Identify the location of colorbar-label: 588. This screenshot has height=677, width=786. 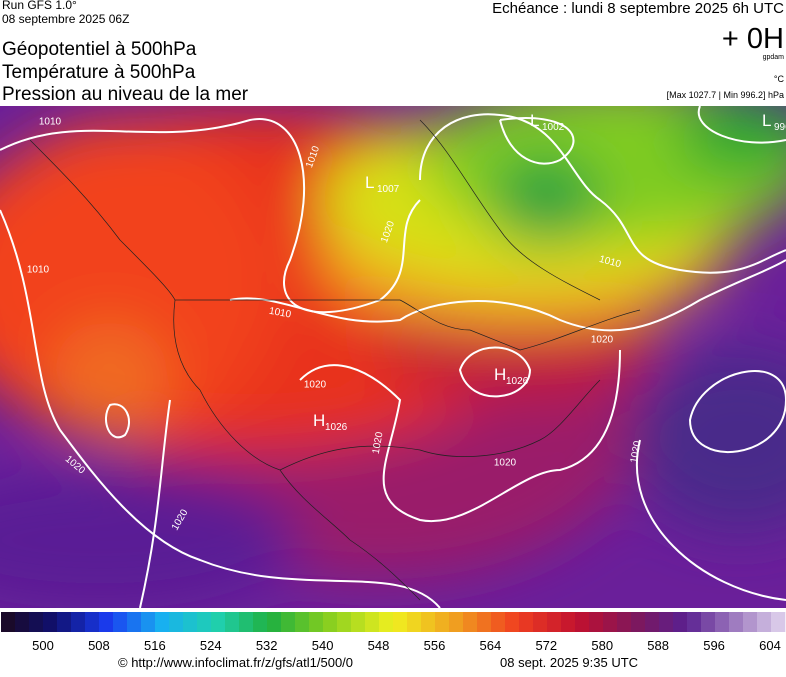
(658, 645).